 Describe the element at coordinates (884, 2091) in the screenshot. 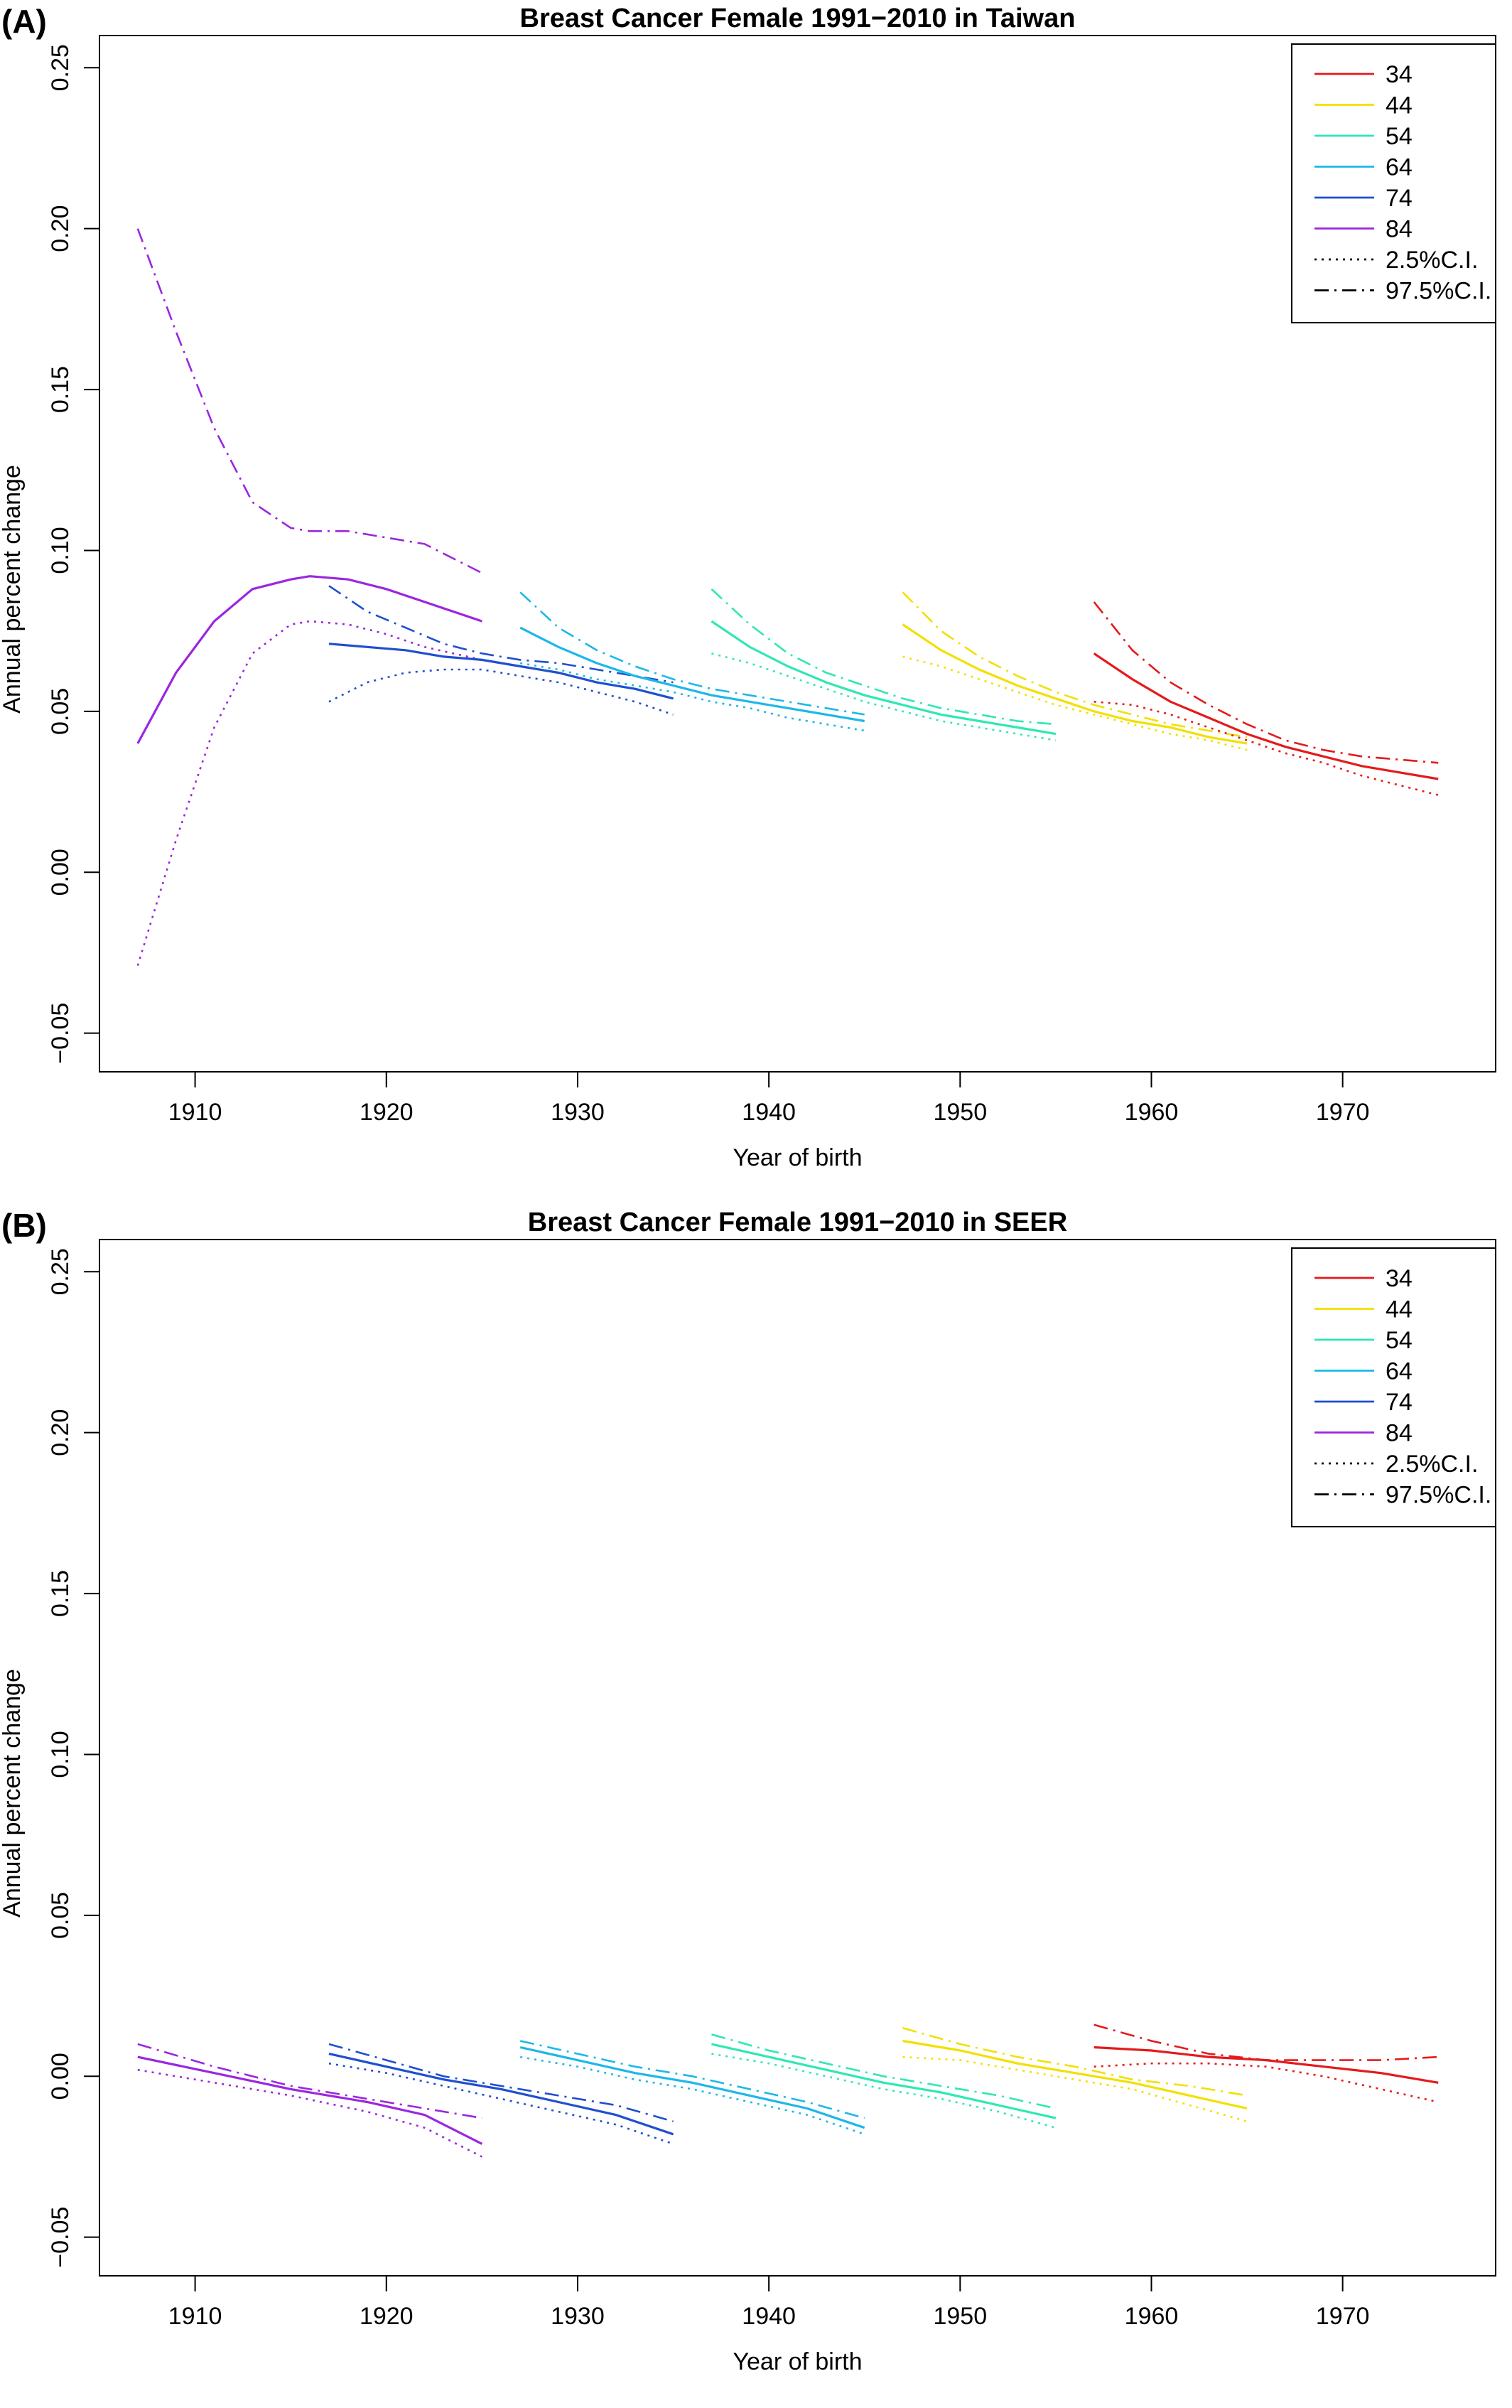

I see `series-54-lower-ci` at that location.